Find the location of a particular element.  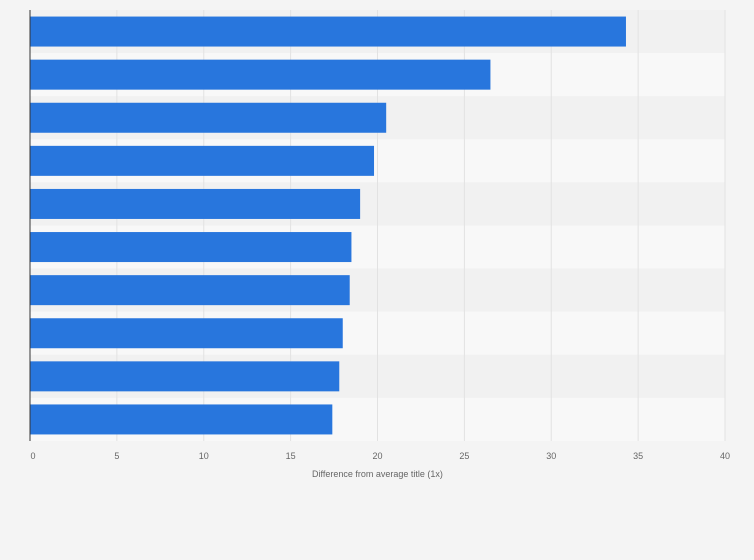

x-tick-label: 5 is located at coordinates (116, 456).